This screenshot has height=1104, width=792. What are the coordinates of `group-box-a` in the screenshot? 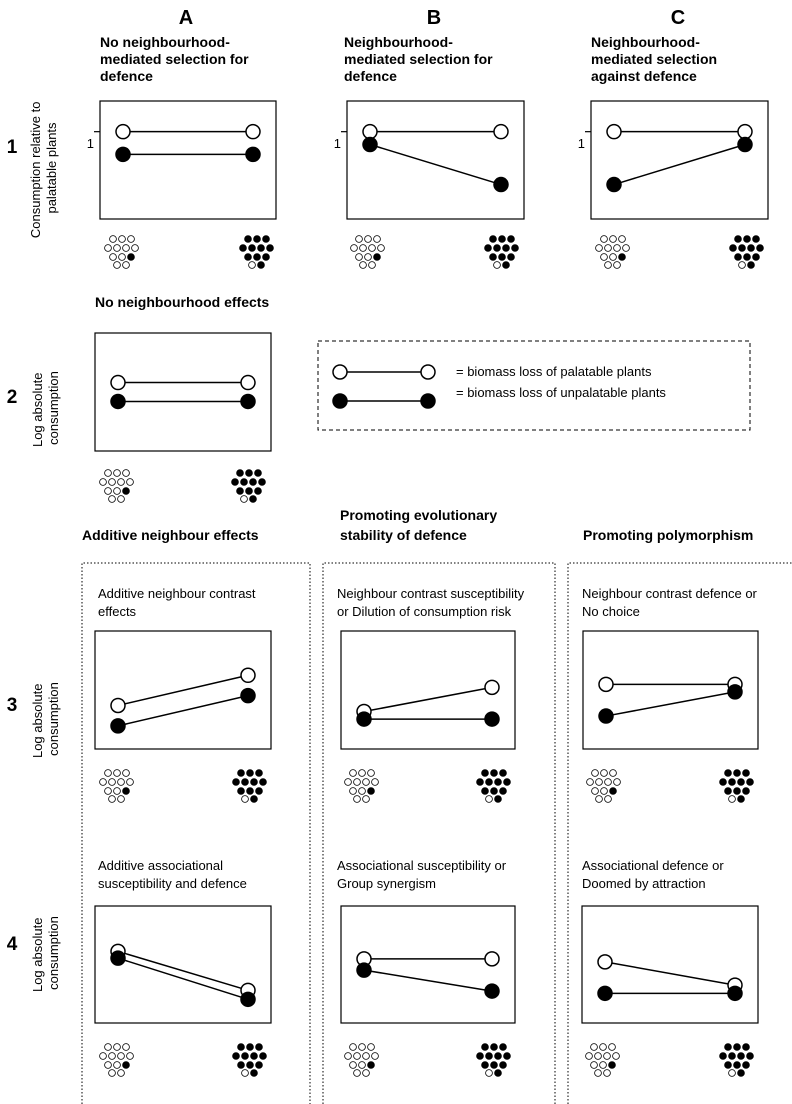 It's located at (196, 833).